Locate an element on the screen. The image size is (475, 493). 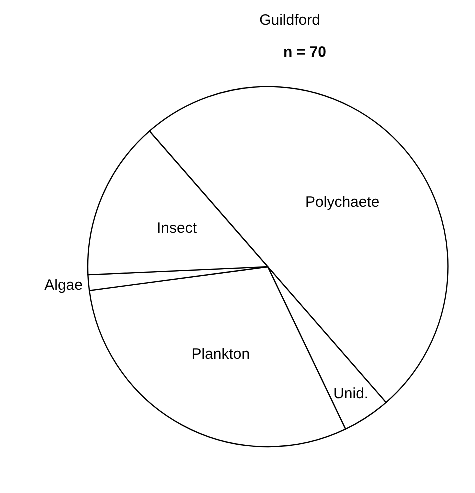
slice-label: Insect is located at coordinates (177, 229).